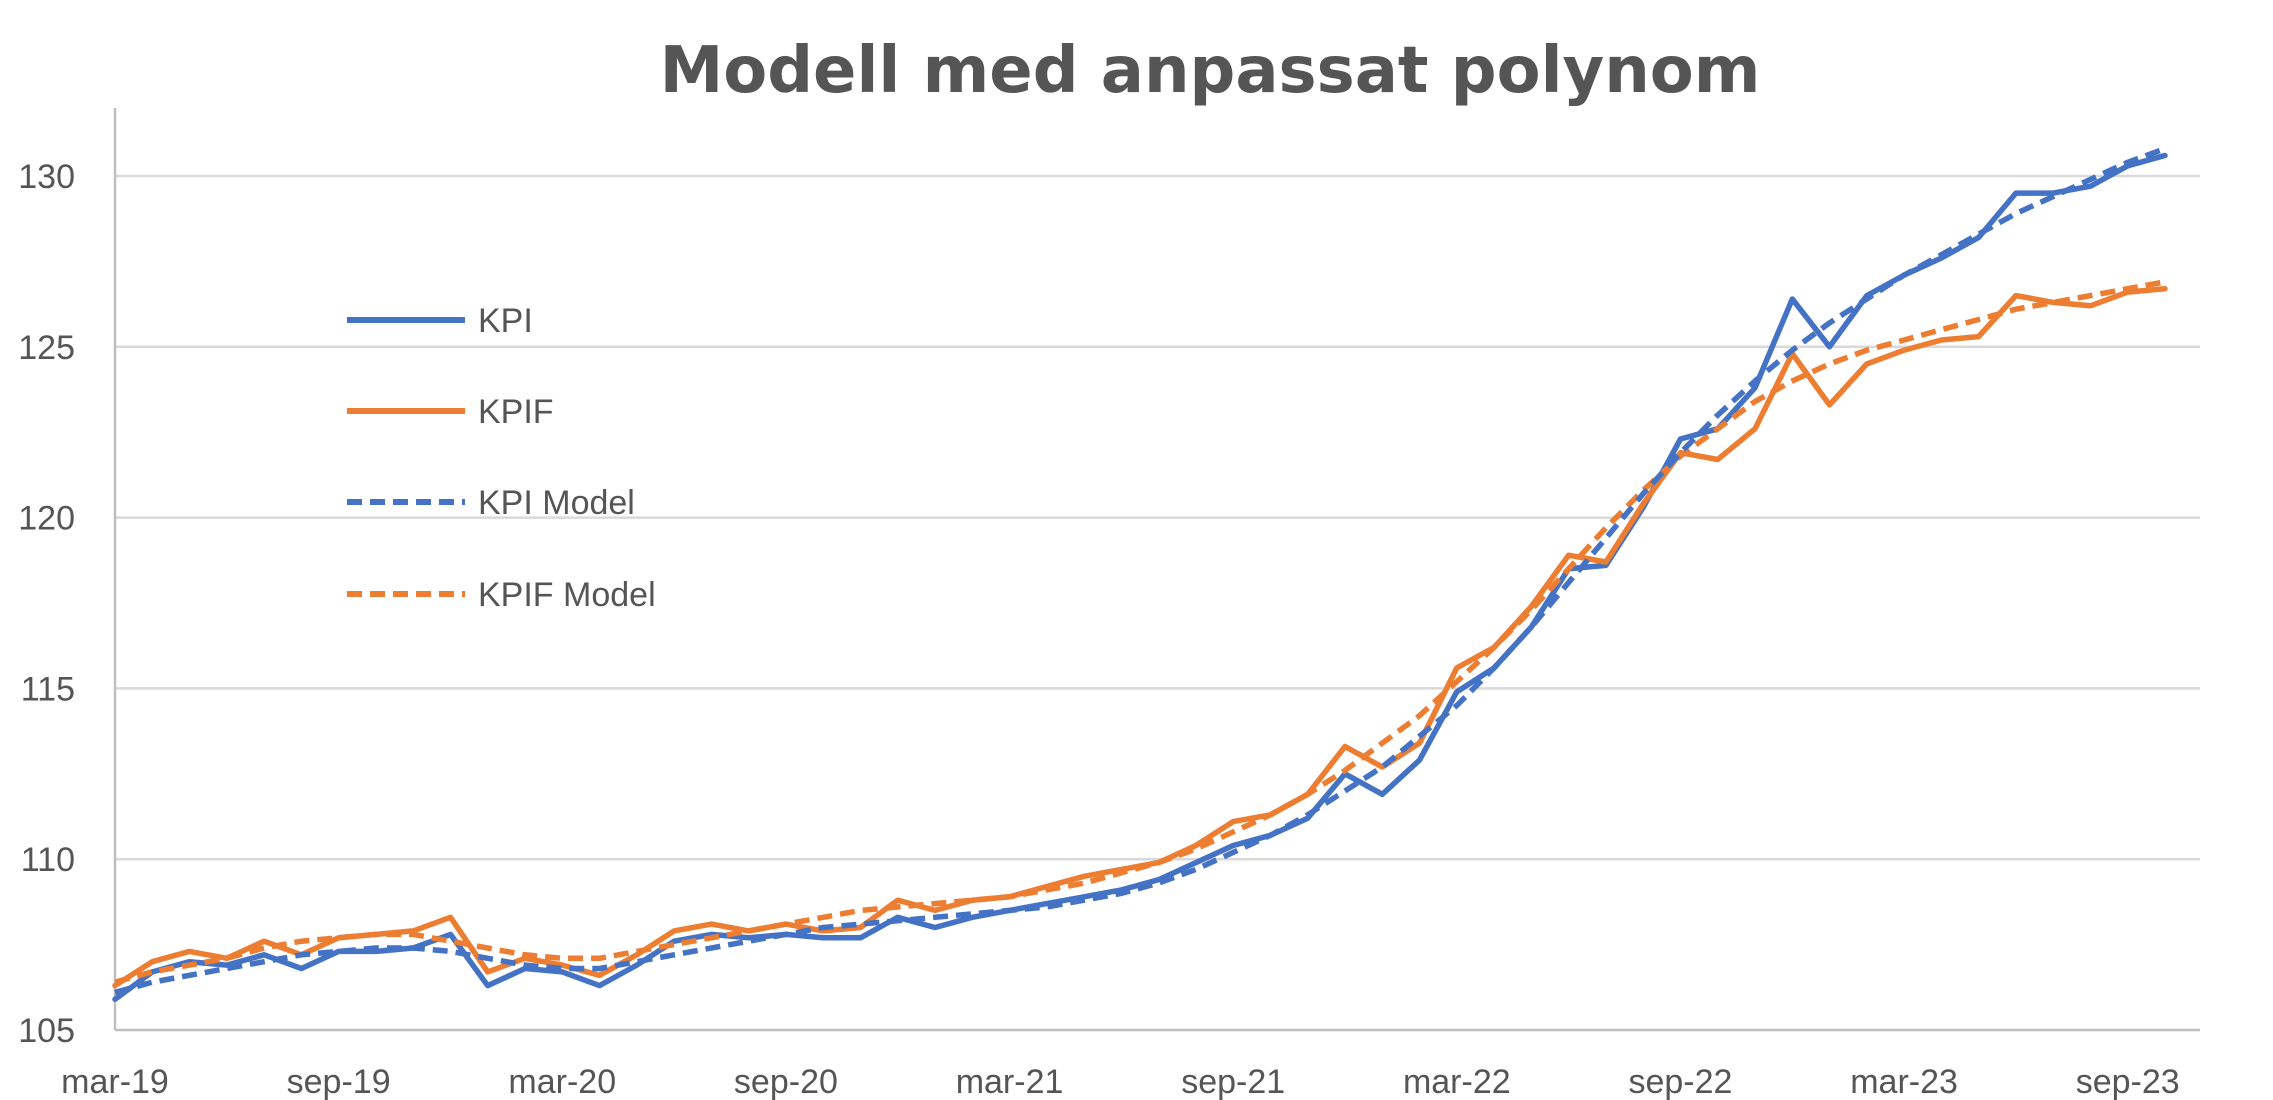 The width and height of the screenshot is (2273, 1100). I want to click on legend-label-kpi: KPI, so click(505, 321).